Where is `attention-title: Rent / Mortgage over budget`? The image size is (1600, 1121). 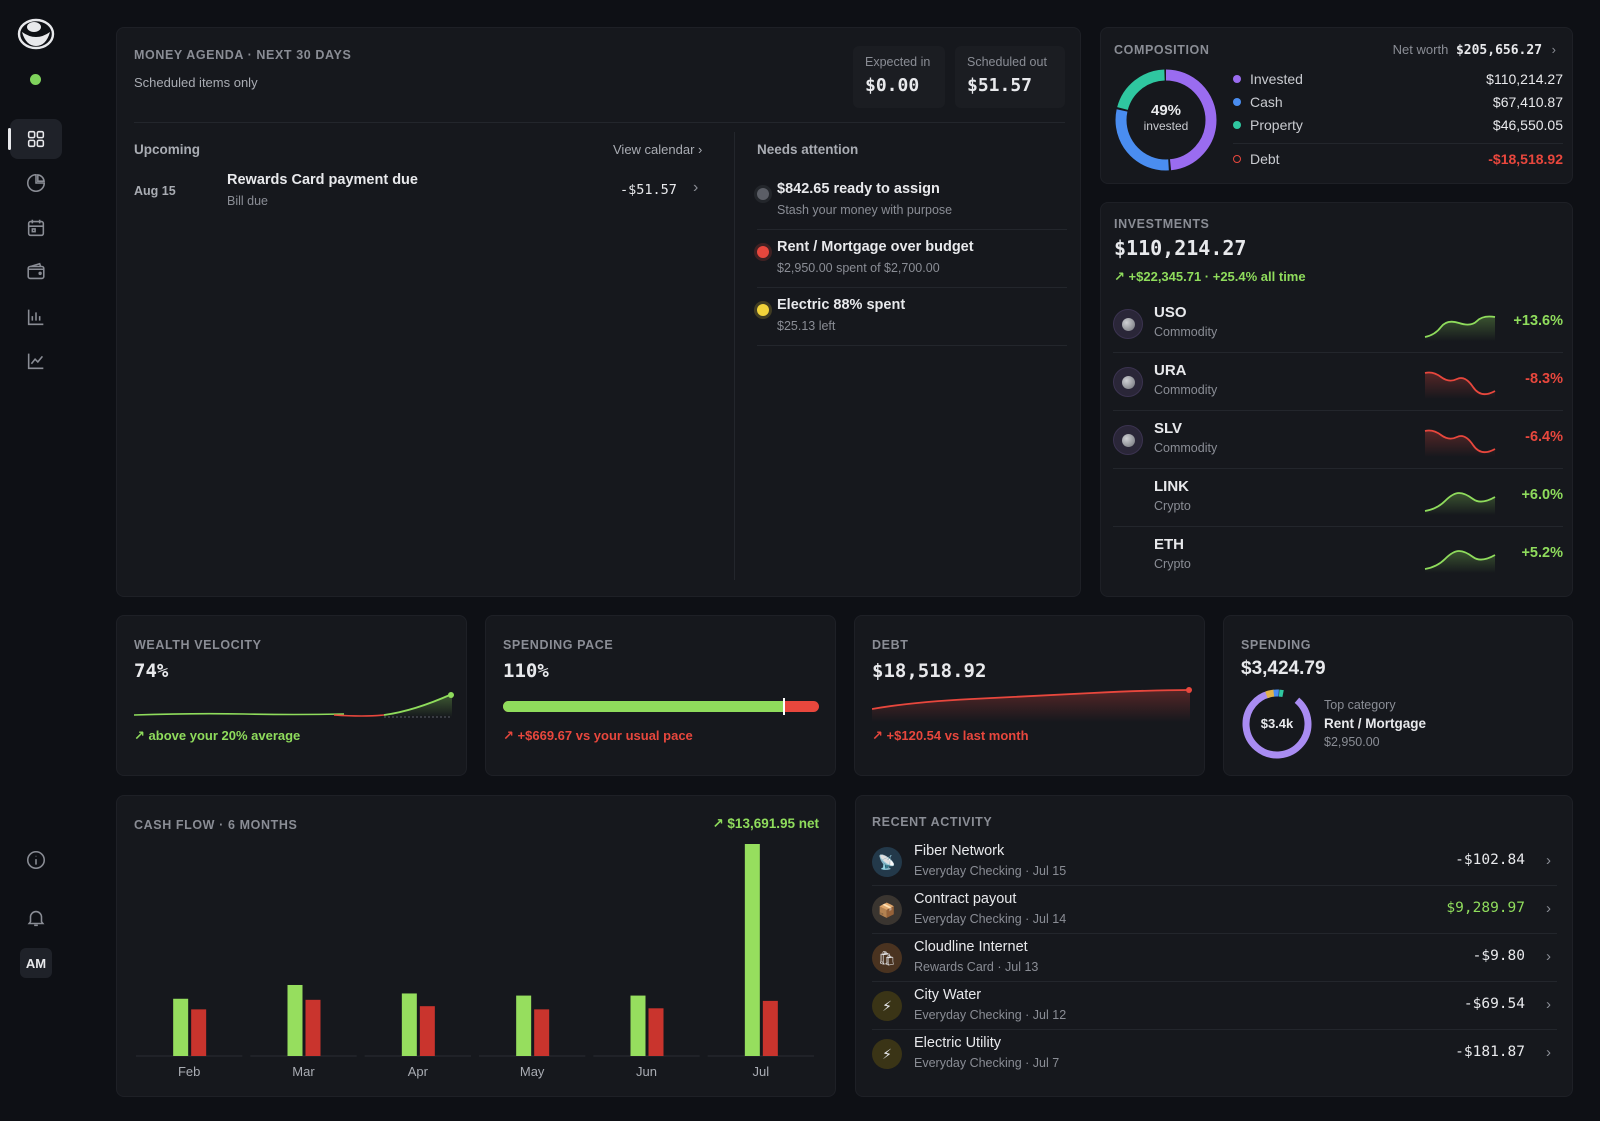 attention-title: Rent / Mortgage over budget is located at coordinates (875, 247).